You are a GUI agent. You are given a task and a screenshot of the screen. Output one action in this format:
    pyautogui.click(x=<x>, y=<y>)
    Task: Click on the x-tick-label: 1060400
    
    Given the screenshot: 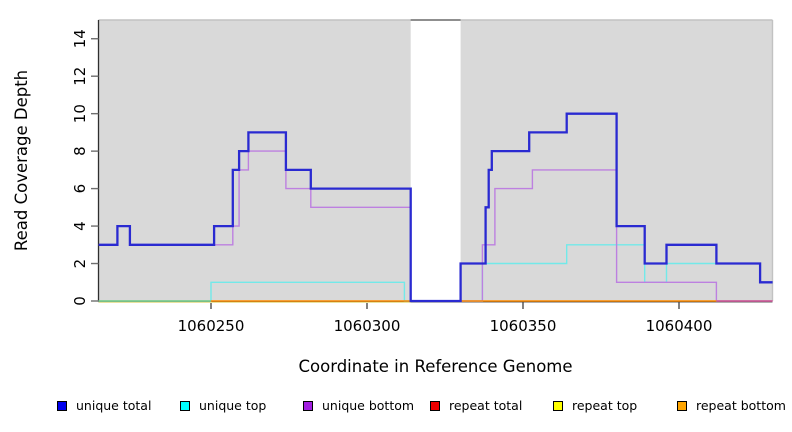 What is the action you would take?
    pyautogui.click(x=679, y=326)
    